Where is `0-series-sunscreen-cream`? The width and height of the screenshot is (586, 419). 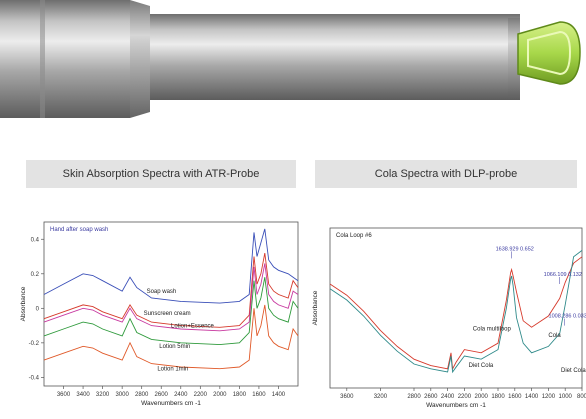
0-series-sunscreen-cream is located at coordinates (171, 290).